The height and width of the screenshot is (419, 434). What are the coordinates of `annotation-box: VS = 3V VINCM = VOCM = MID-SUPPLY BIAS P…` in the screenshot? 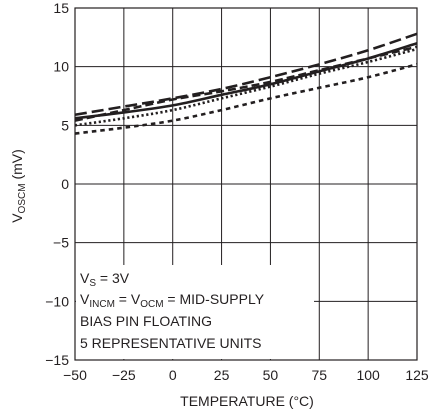 It's located at (195, 312).